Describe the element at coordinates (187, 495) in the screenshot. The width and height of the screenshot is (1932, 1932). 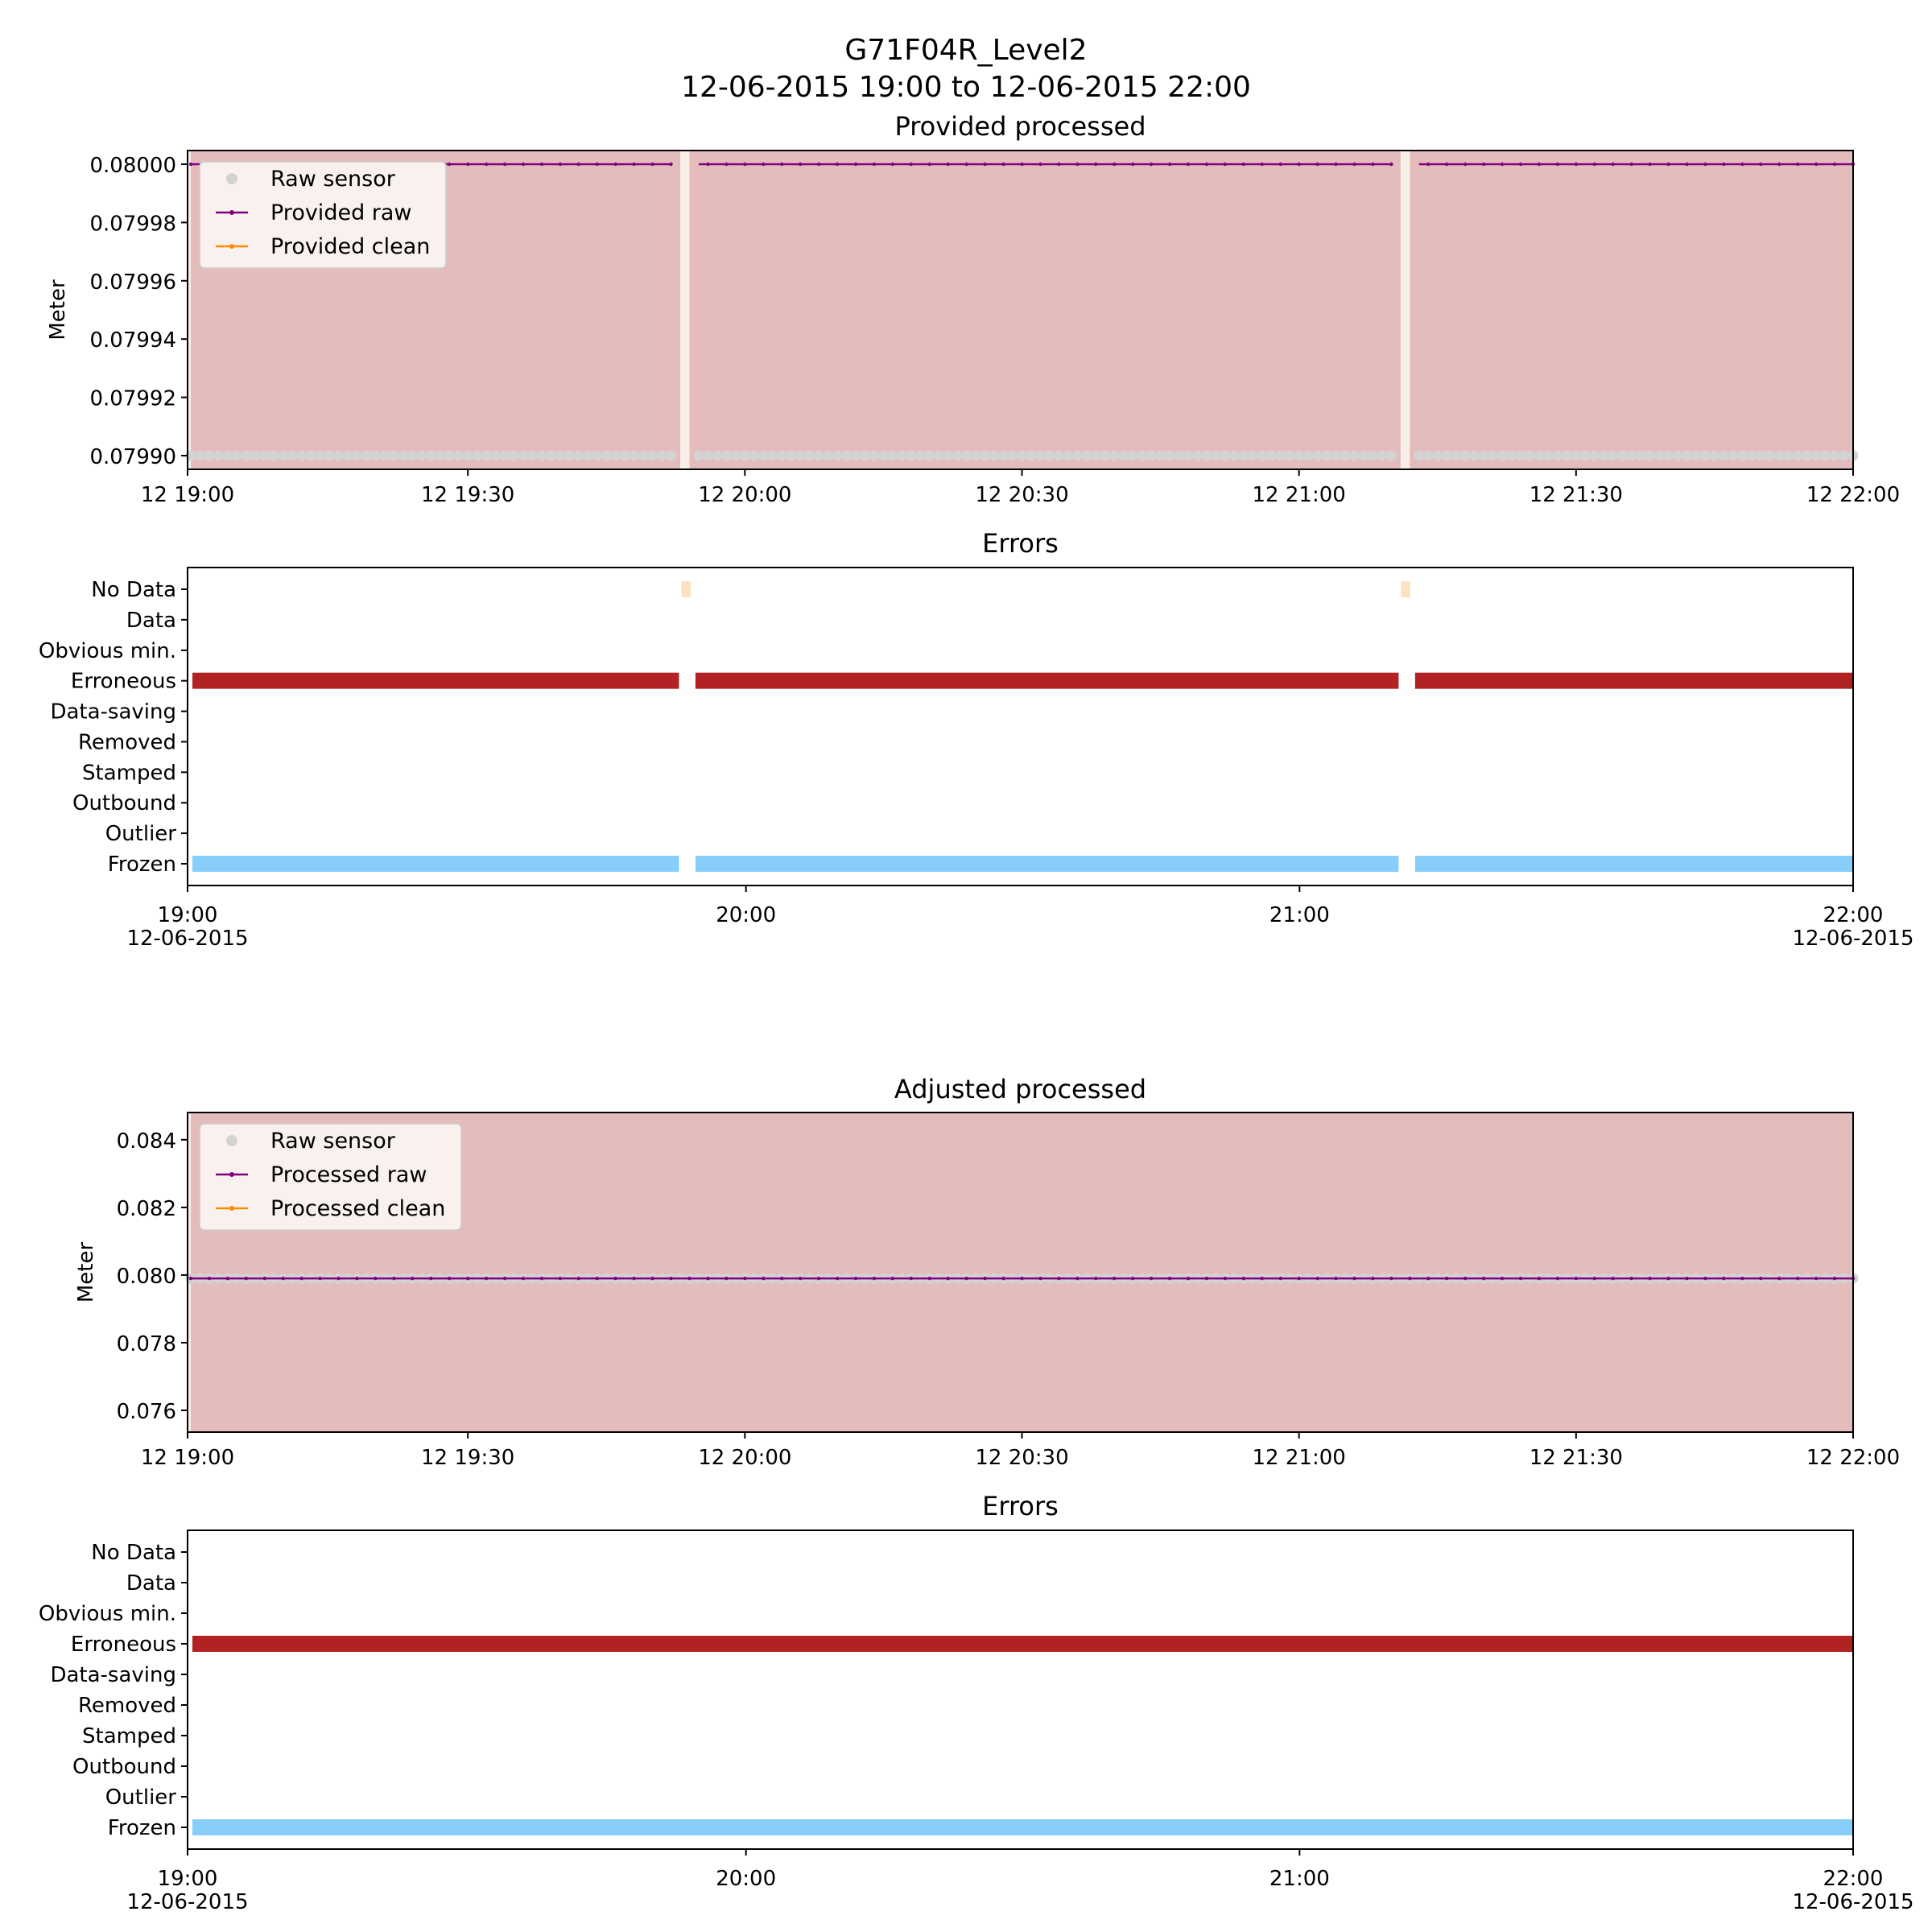
I see `provided-xtick-label: 12 19:00` at that location.